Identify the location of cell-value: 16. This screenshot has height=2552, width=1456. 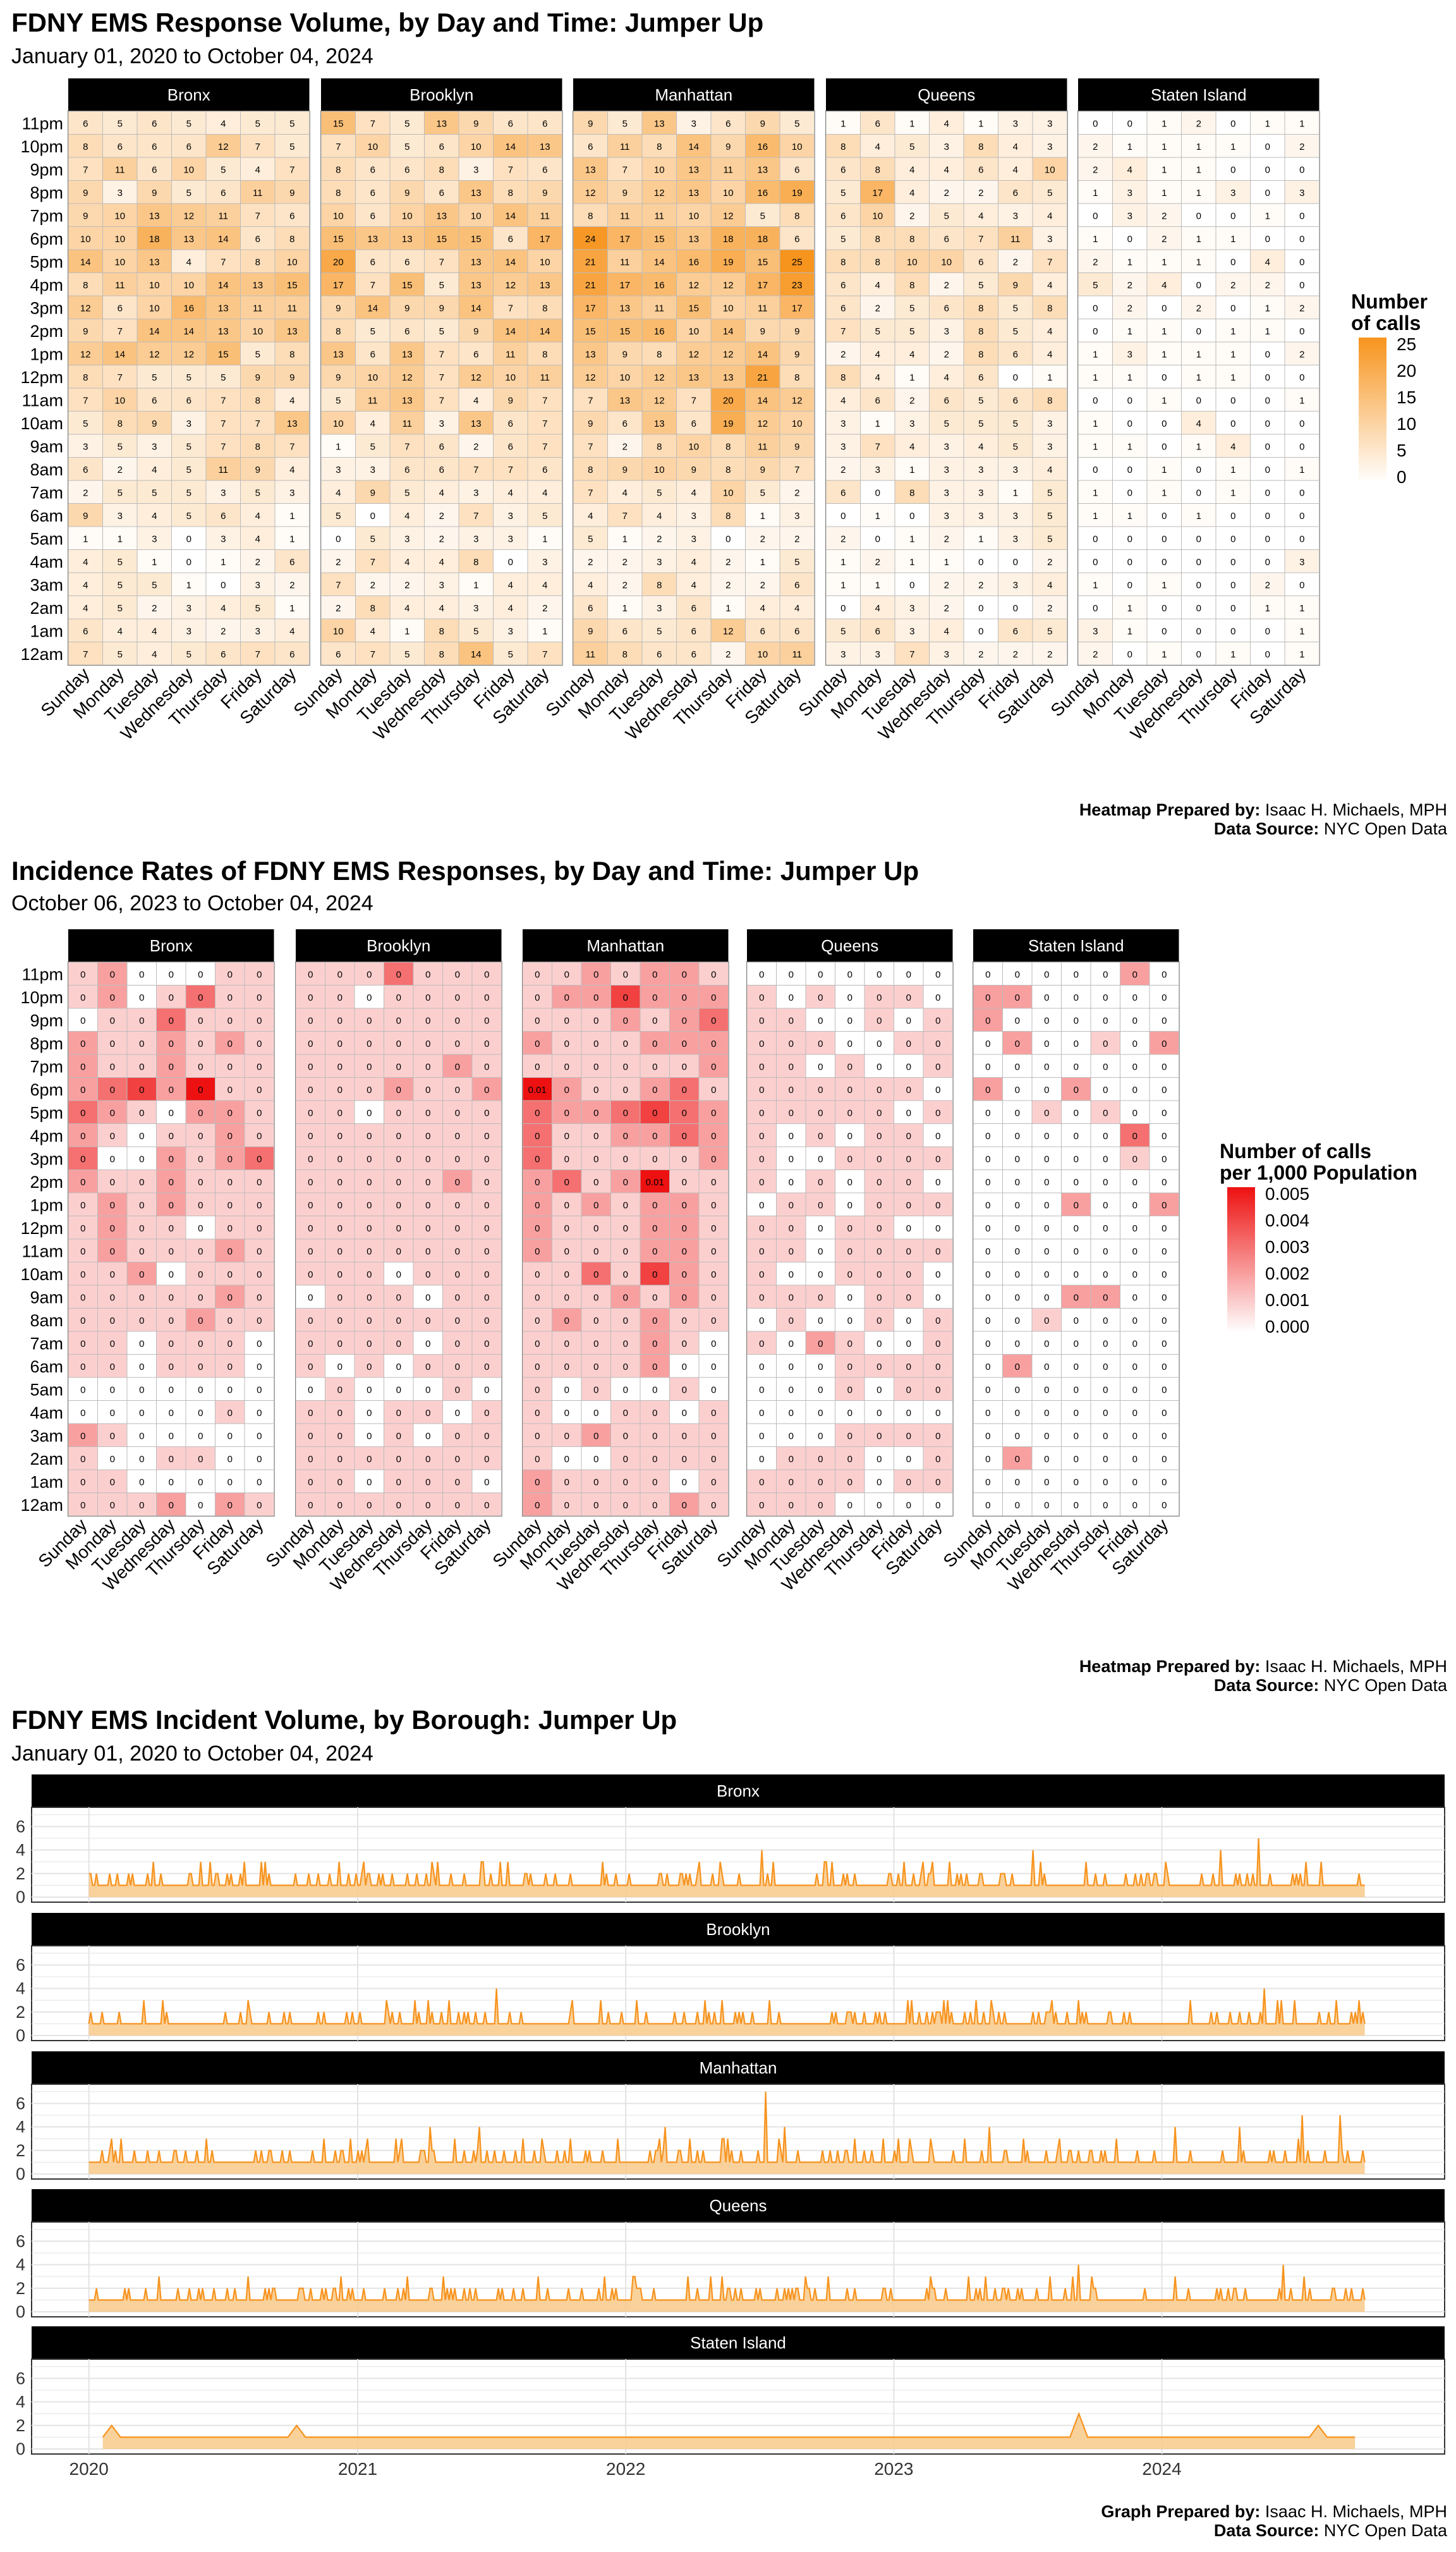
(693, 262).